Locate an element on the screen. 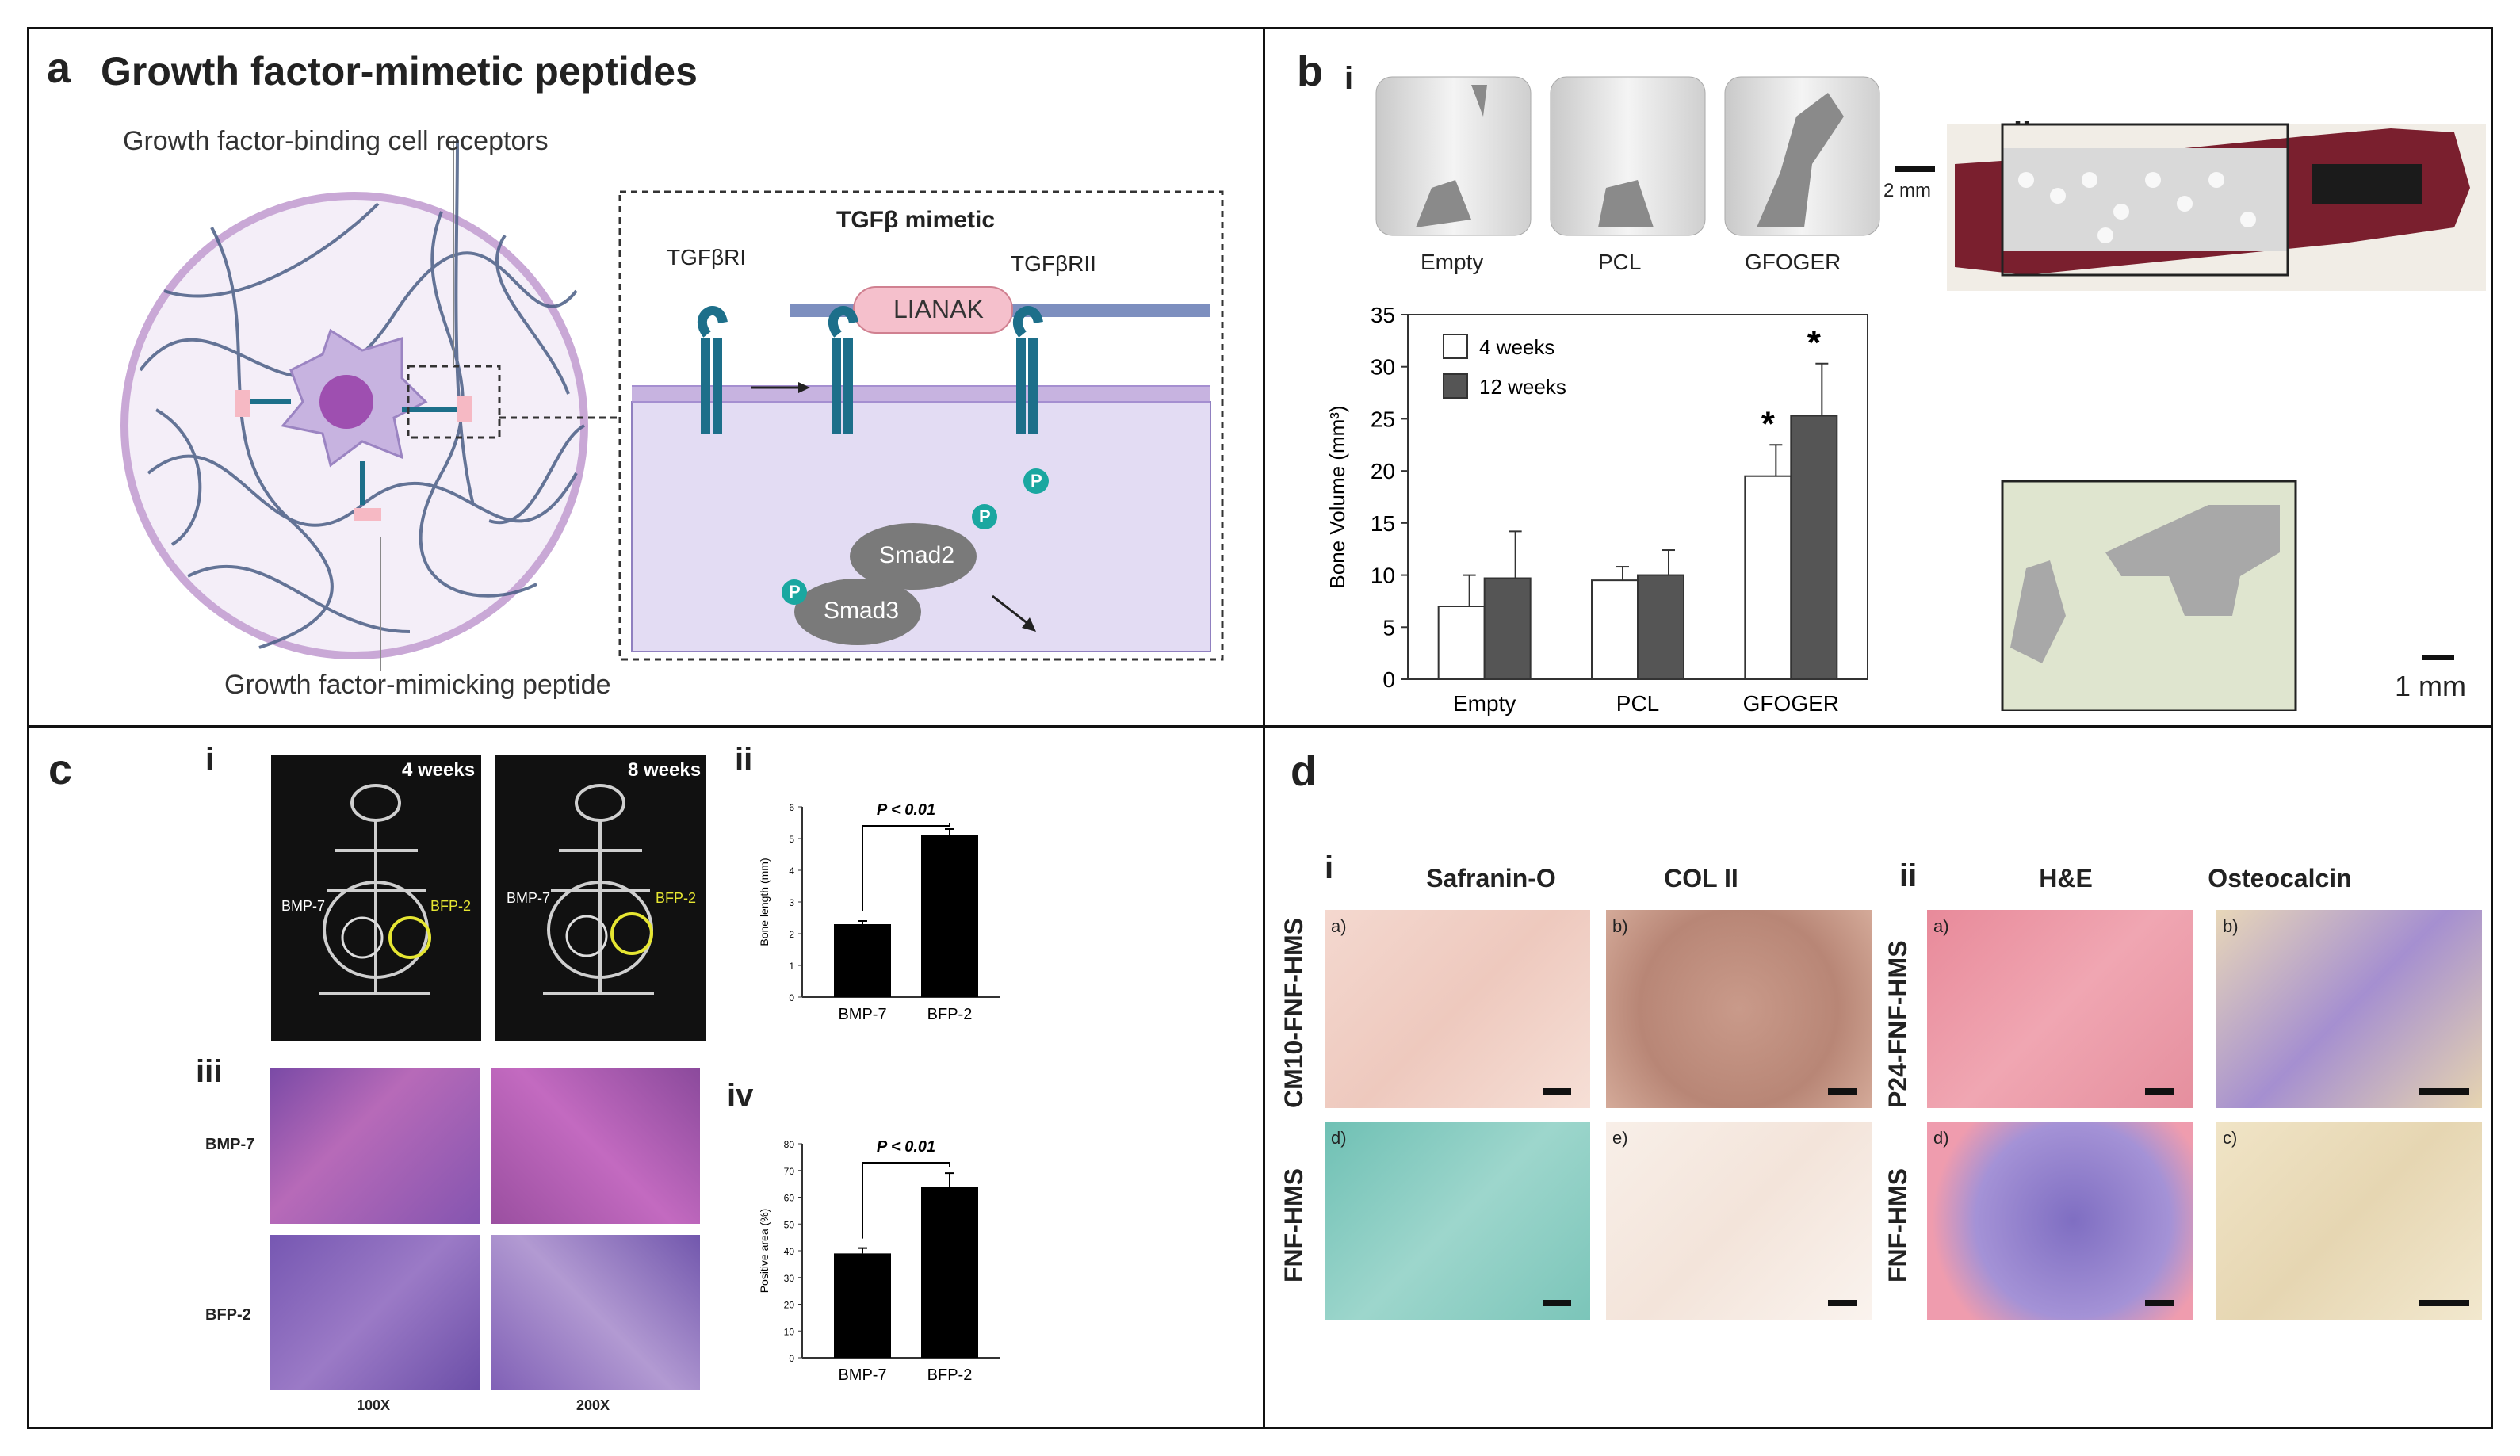 The height and width of the screenshot is (1456, 2520). smad2-label: Smad2 is located at coordinates (917, 555).